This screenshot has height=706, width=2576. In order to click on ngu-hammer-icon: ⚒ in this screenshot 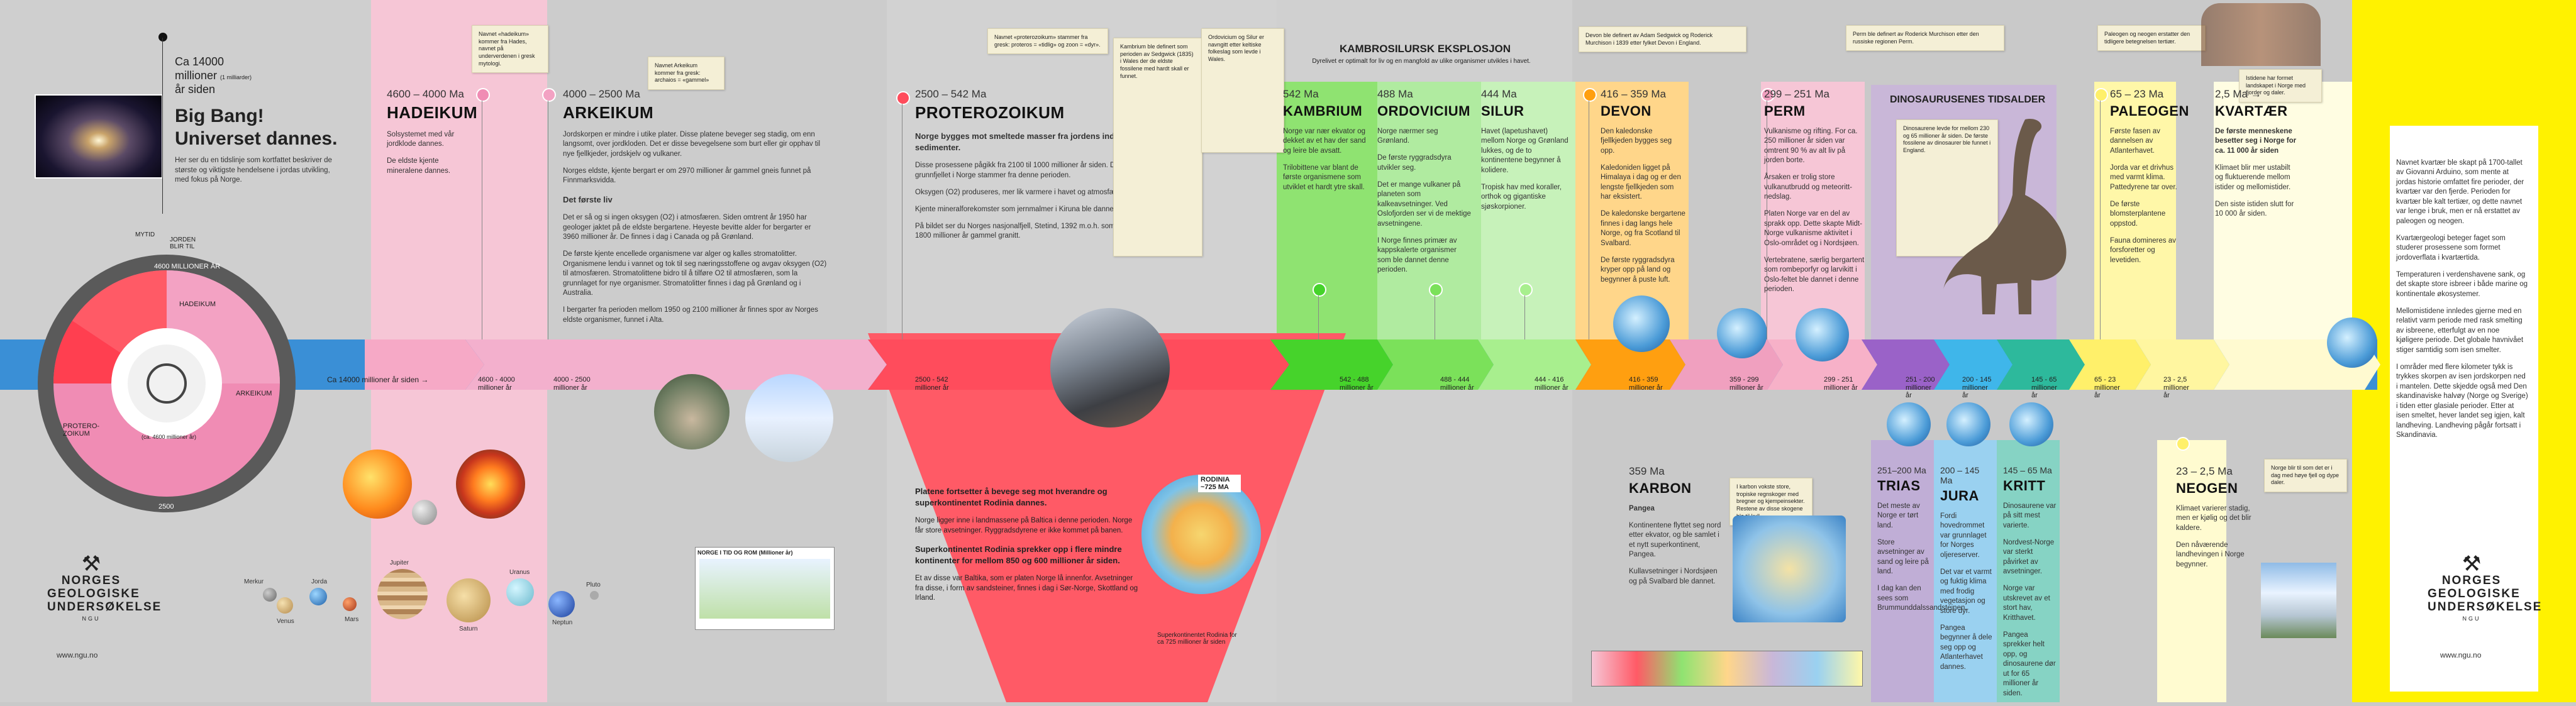, I will do `click(91, 564)`.